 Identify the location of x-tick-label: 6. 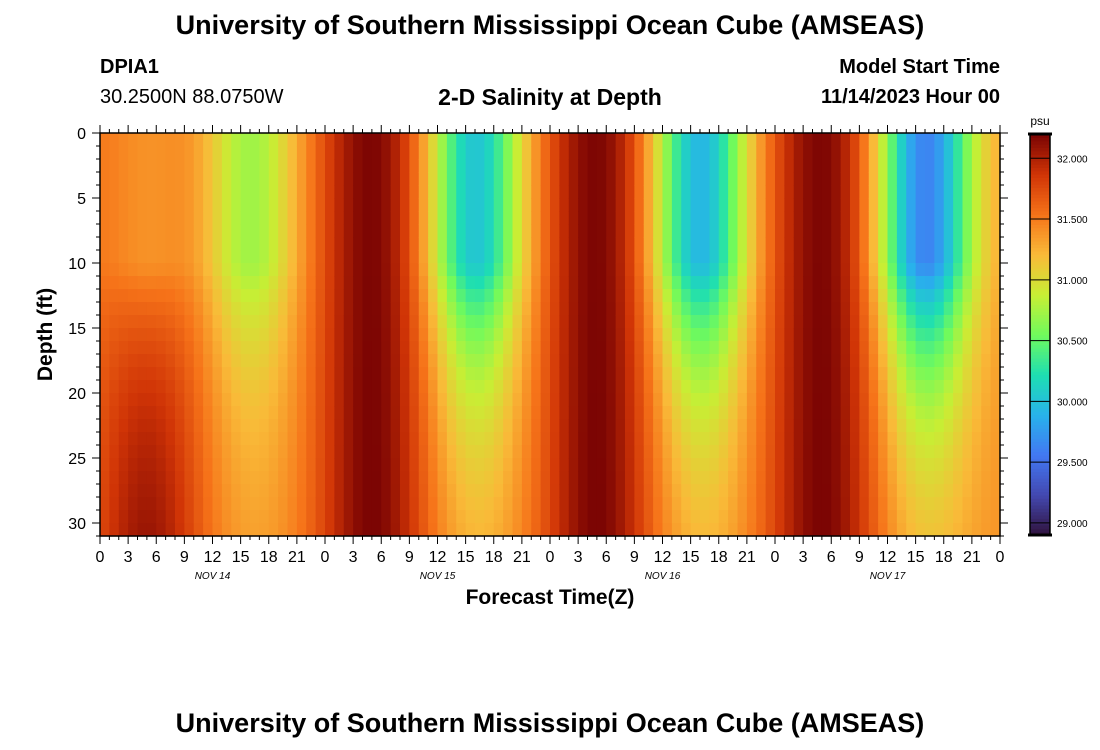
(606, 557).